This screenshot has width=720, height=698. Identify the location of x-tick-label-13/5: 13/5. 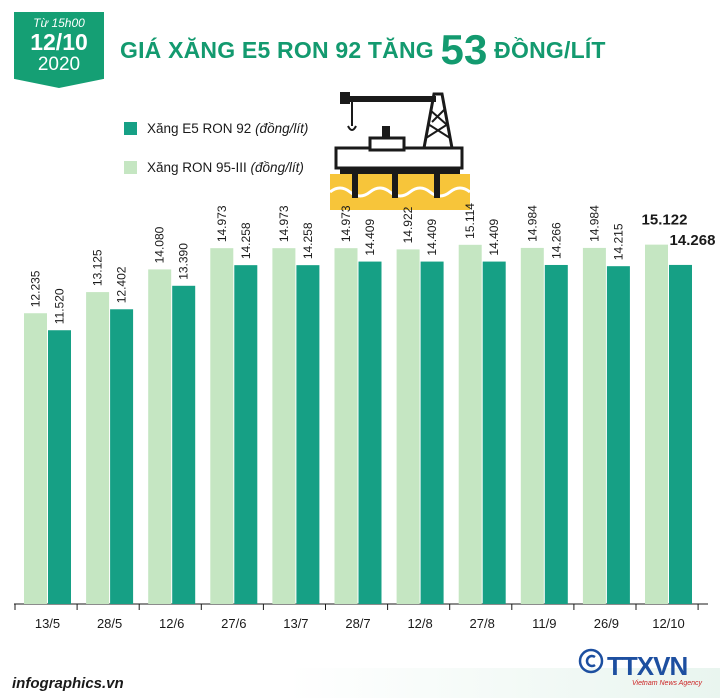
(47, 623).